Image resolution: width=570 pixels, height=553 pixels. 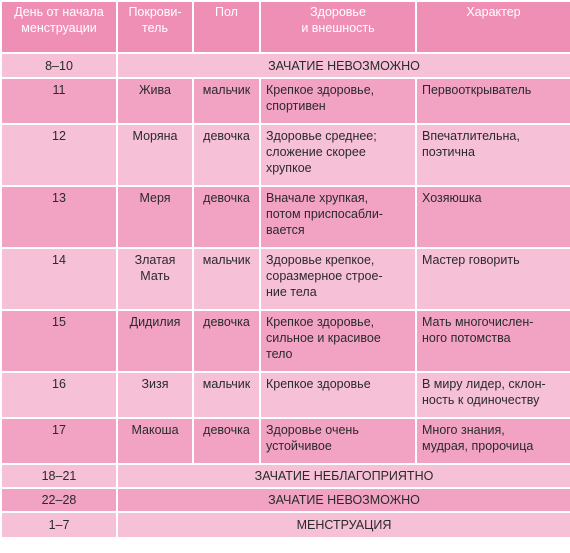 What do you see at coordinates (59, 65) in the screenshot?
I see `day-cell: 8–10` at bounding box center [59, 65].